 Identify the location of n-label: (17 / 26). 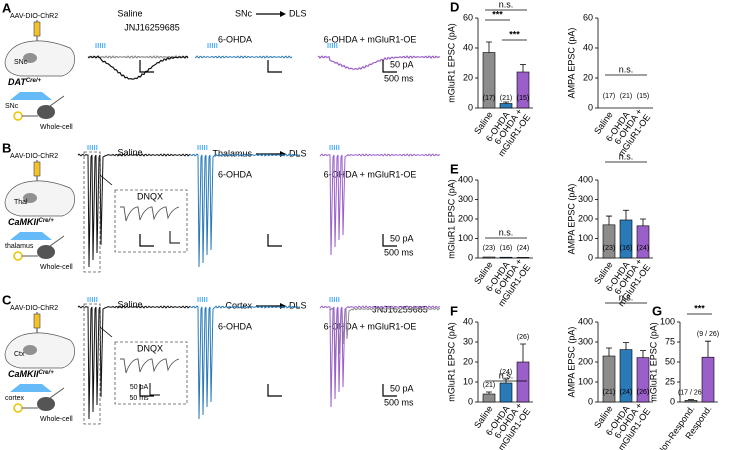
(691, 392).